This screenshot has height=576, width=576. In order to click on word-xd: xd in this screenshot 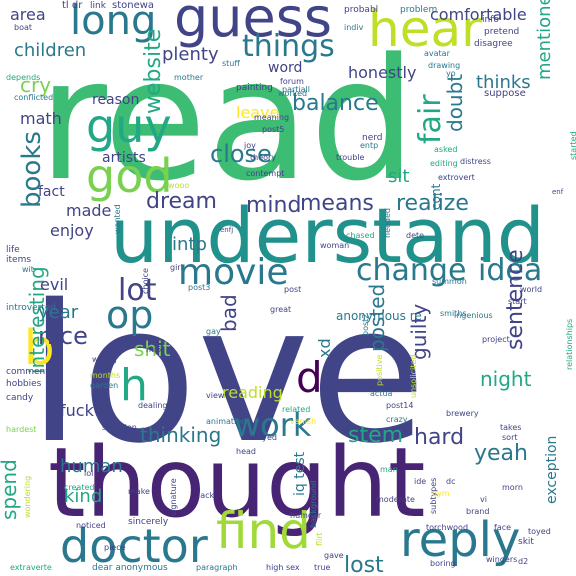, I will do `click(324, 348)`.